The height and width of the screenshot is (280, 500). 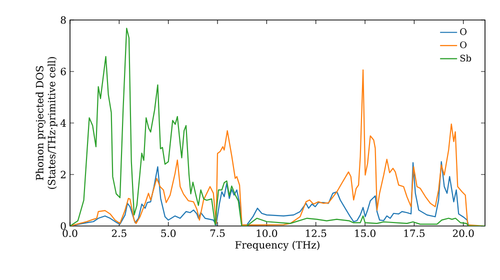 What do you see at coordinates (63, 20) in the screenshot?
I see `y-tick-label: 8` at bounding box center [63, 20].